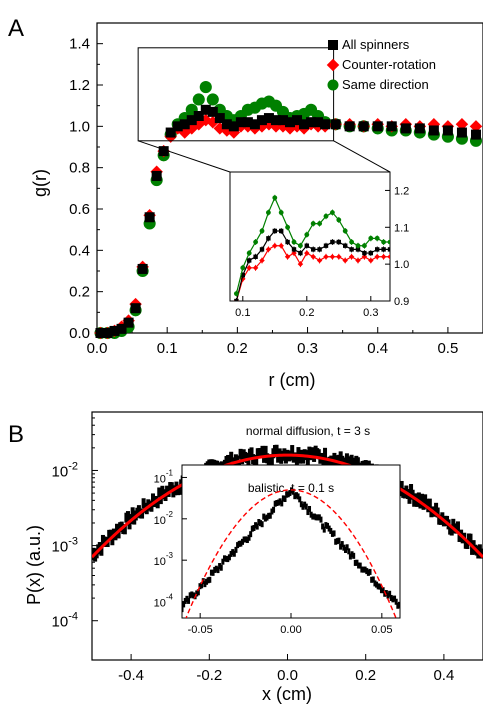  Describe the element at coordinates (79, 126) in the screenshot. I see `chart-a-ytick-label: 1.0` at that location.